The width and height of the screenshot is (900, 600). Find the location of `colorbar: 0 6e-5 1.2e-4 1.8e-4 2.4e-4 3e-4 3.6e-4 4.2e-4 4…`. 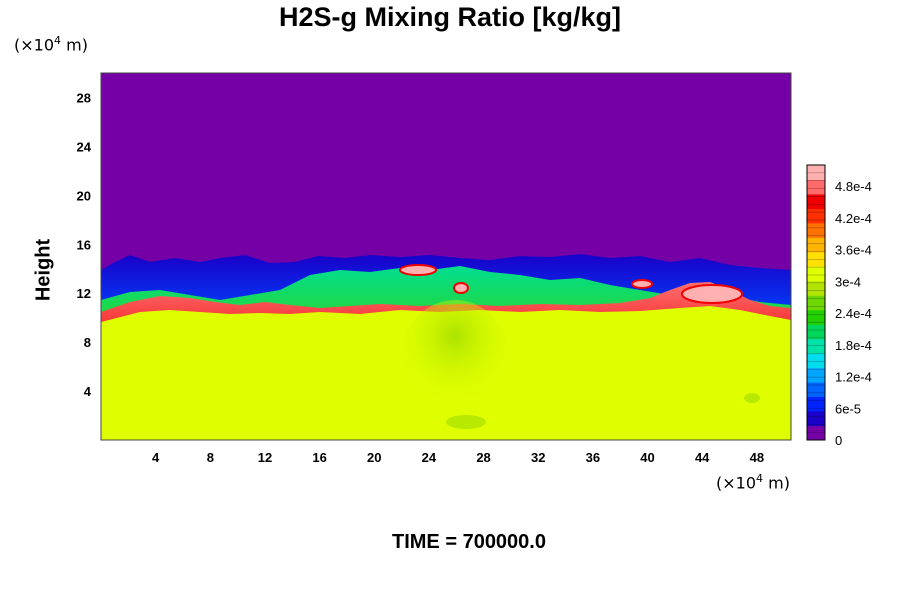

colorbar: 0 6e-5 1.2e-4 1.8e-4 2.4e-4 3e-4 3.6e-4 4.2e-4 4… is located at coordinates (839, 306).